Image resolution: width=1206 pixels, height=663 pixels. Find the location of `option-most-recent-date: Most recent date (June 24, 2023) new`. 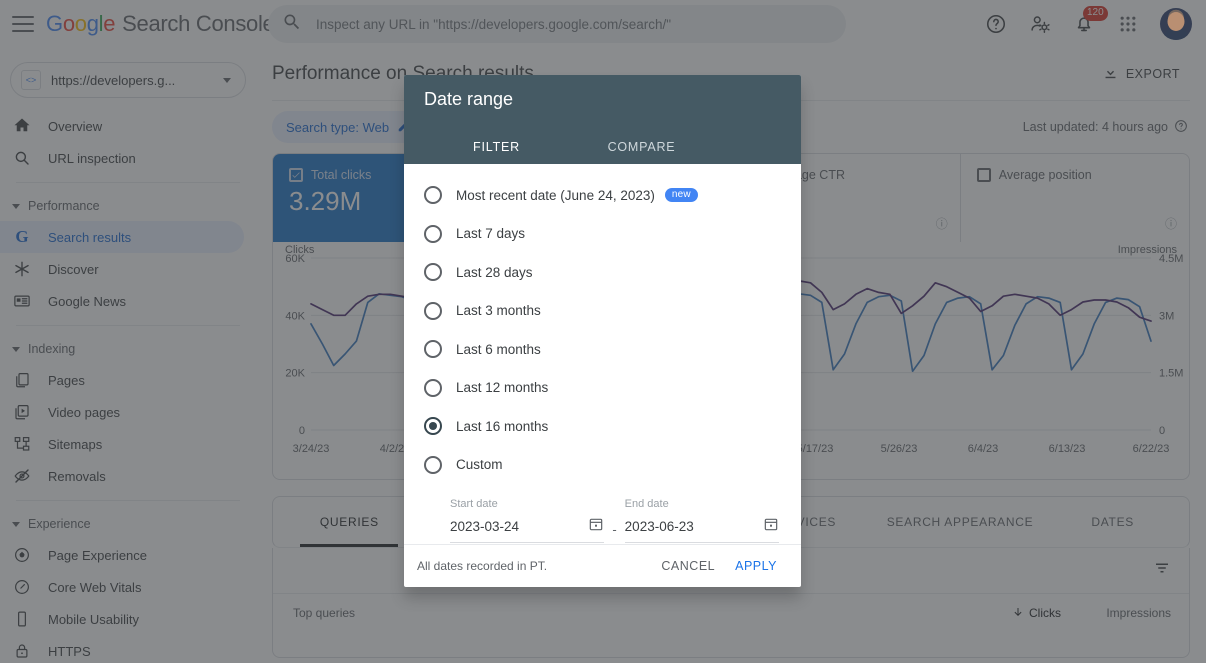

option-most-recent-date: Most recent date (June 24, 2023) new is located at coordinates (602, 195).